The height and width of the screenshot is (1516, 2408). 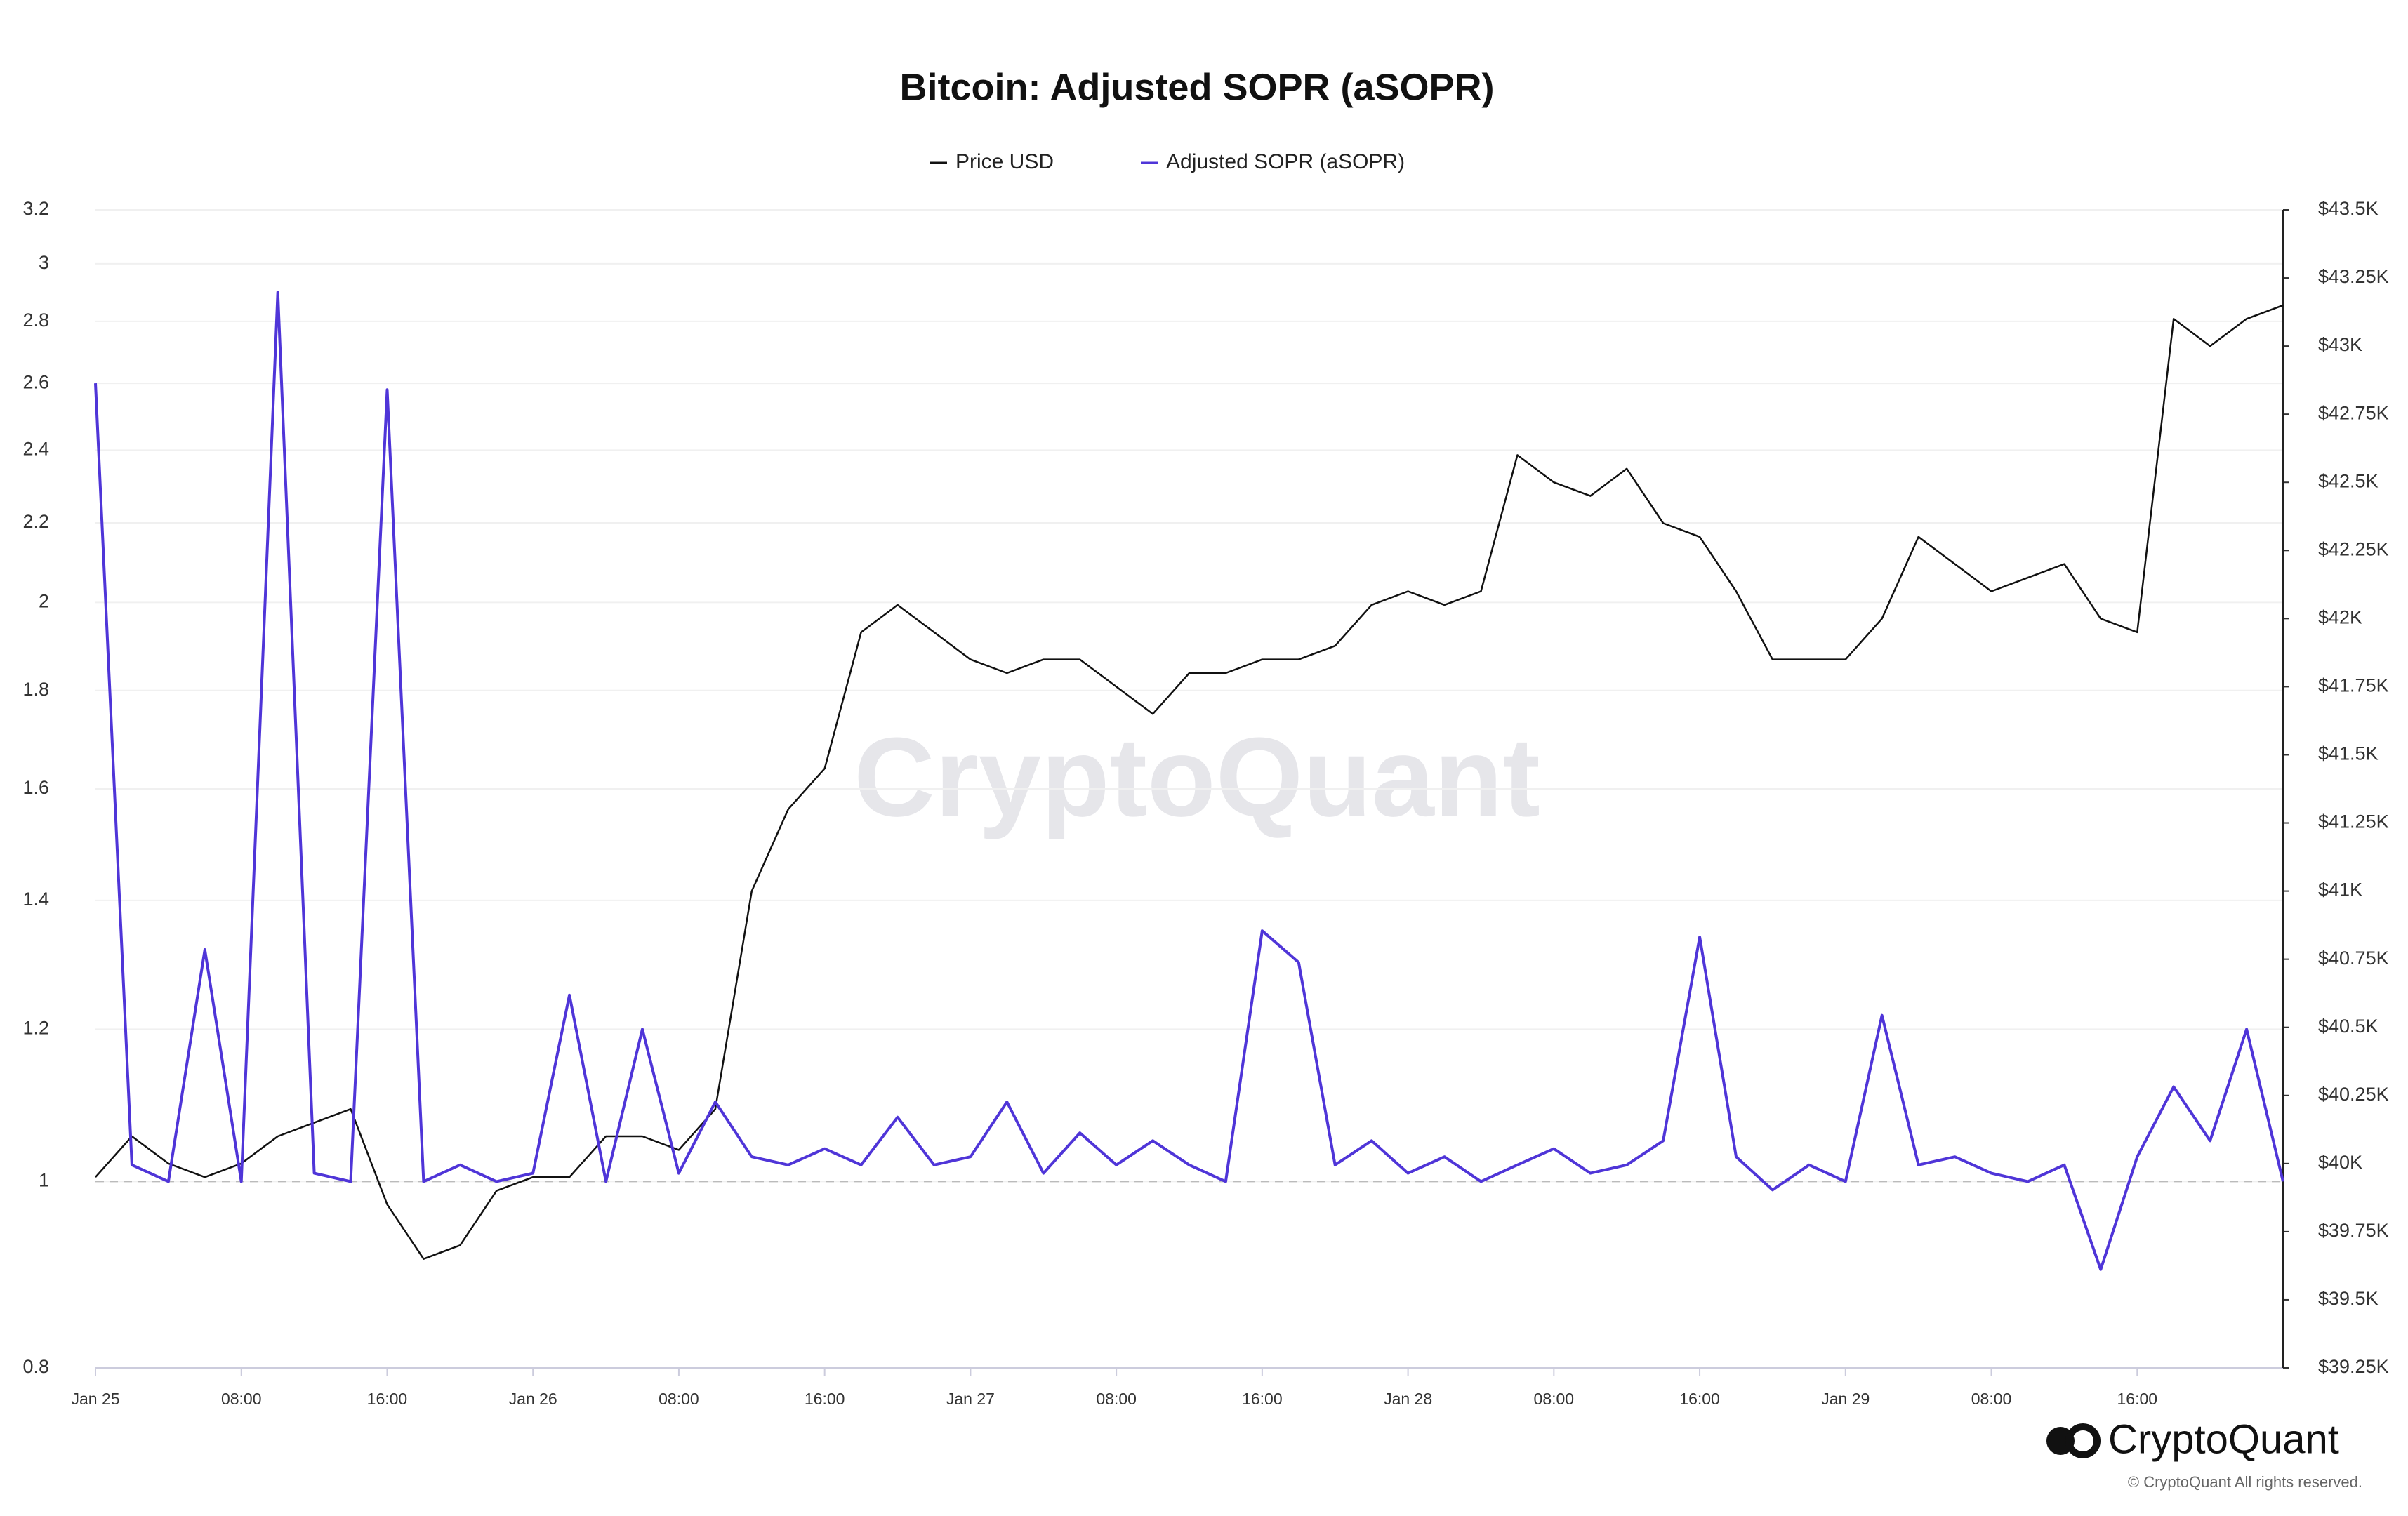 What do you see at coordinates (1196, 87) in the screenshot?
I see `chart-title: Bitcoin: Adjusted SOPR (aSOPR)` at bounding box center [1196, 87].